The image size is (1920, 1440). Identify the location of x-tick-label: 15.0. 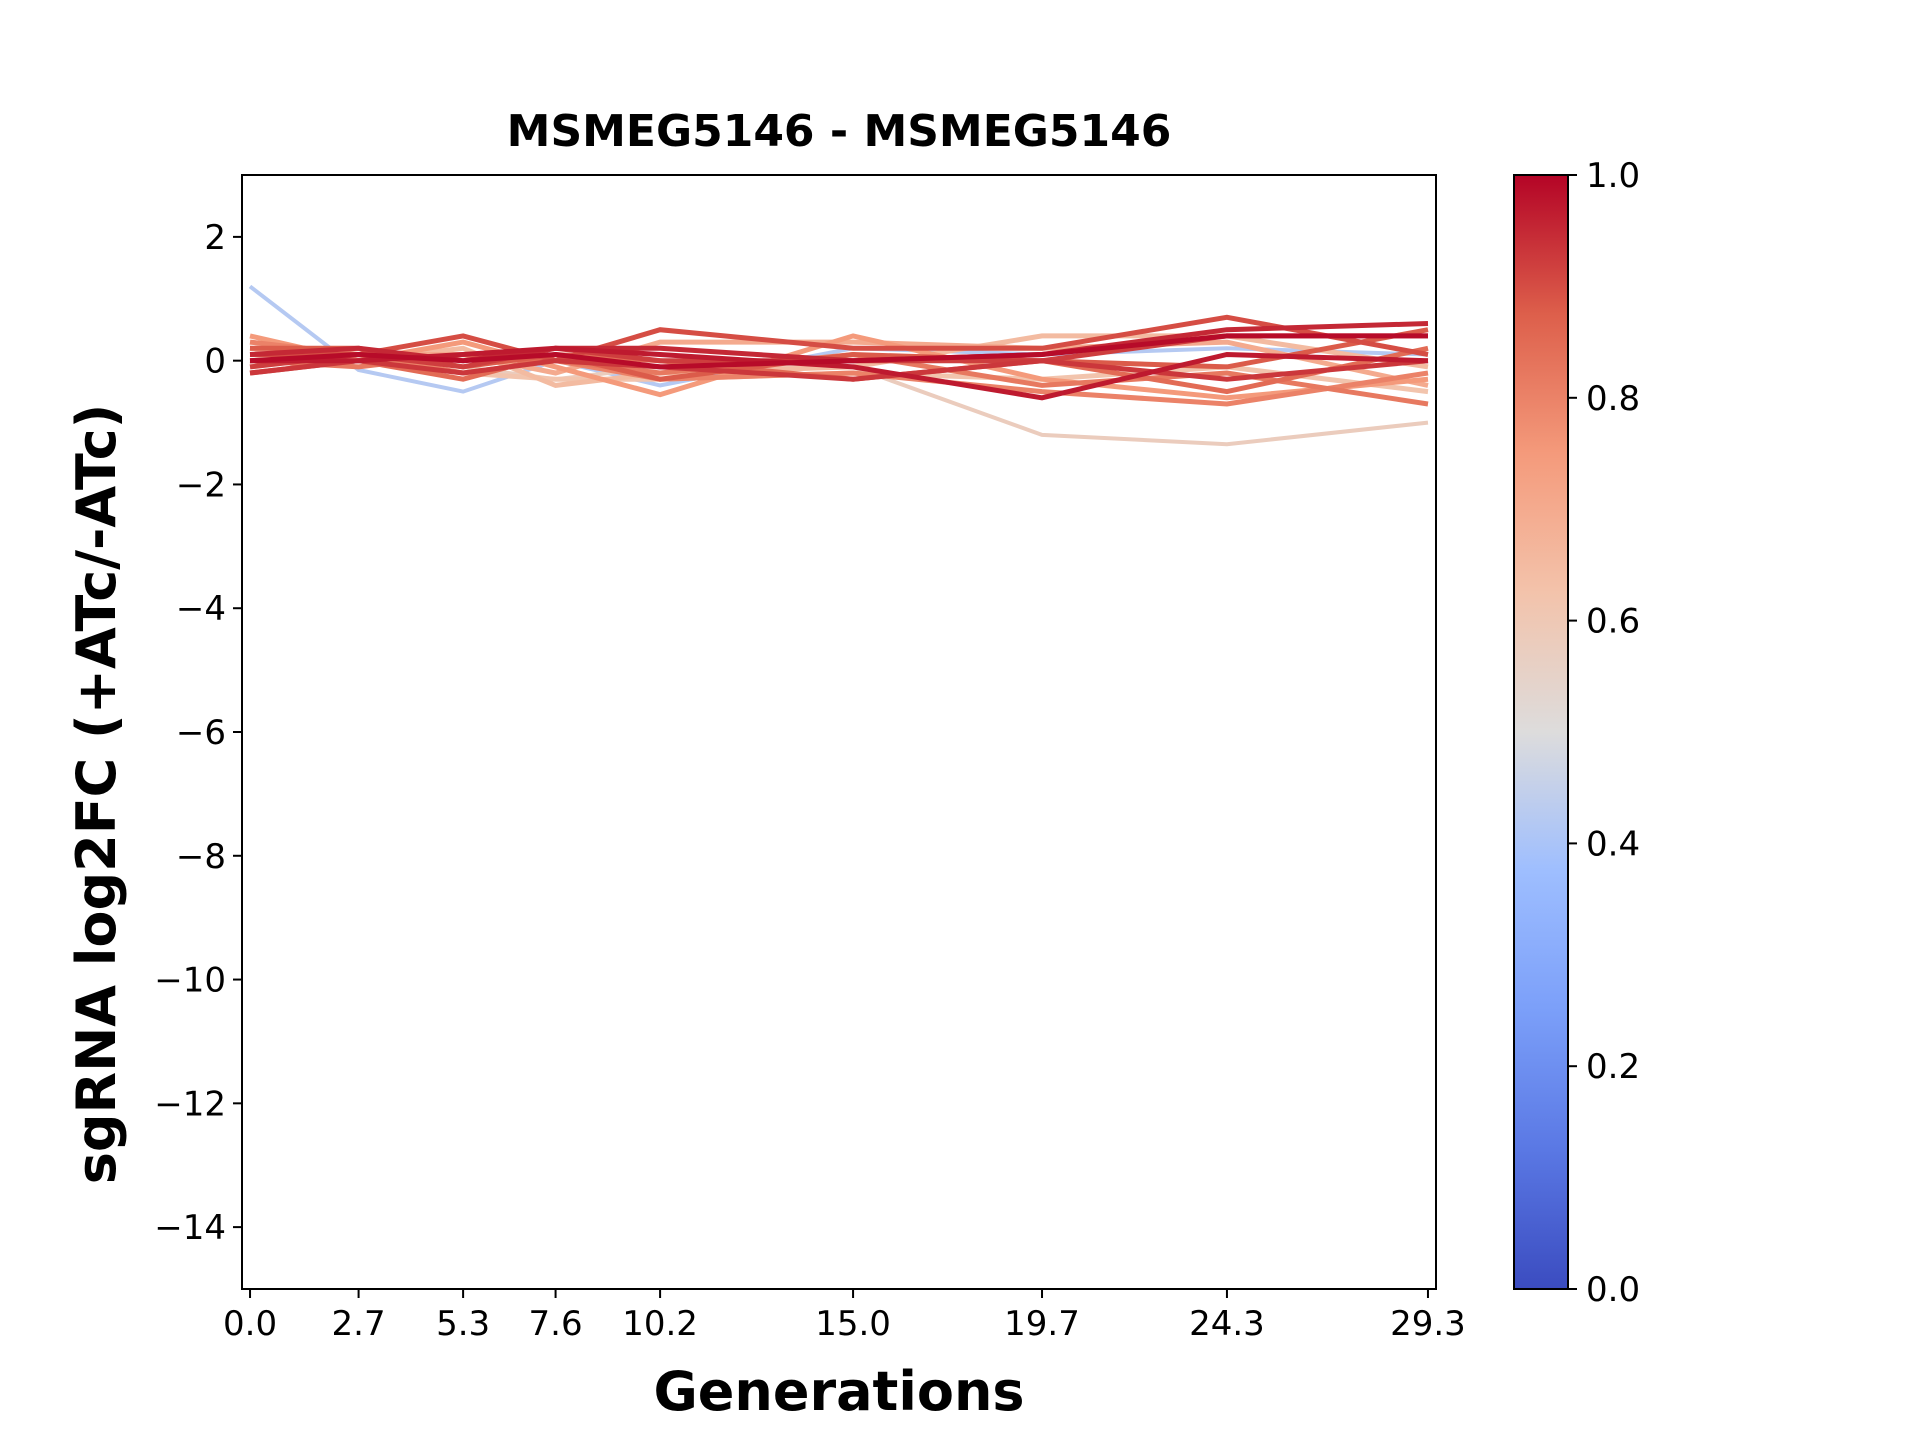
(853, 1324).